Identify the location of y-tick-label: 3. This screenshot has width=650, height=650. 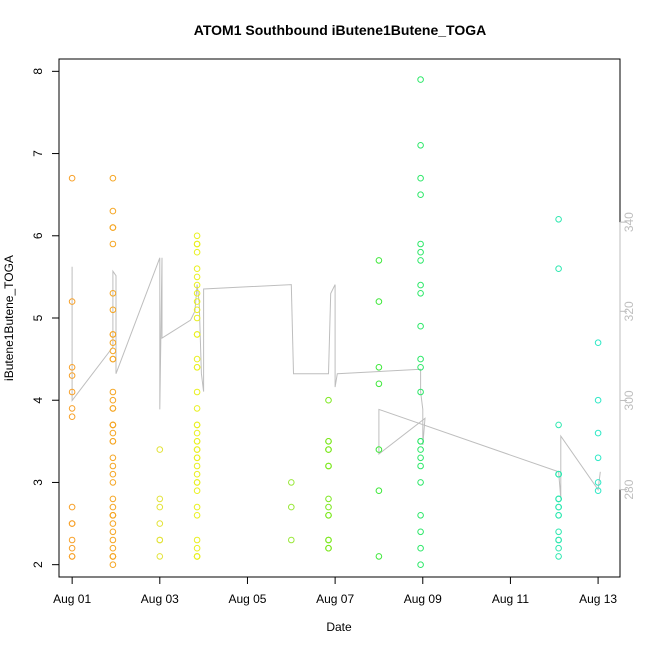
(38, 482).